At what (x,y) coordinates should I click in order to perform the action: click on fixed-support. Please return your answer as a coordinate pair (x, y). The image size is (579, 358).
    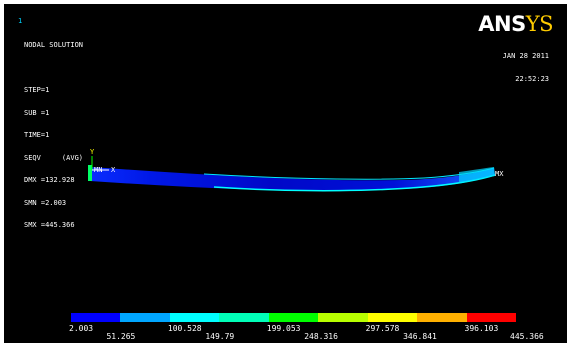
    Looking at the image, I should click on (90, 173).